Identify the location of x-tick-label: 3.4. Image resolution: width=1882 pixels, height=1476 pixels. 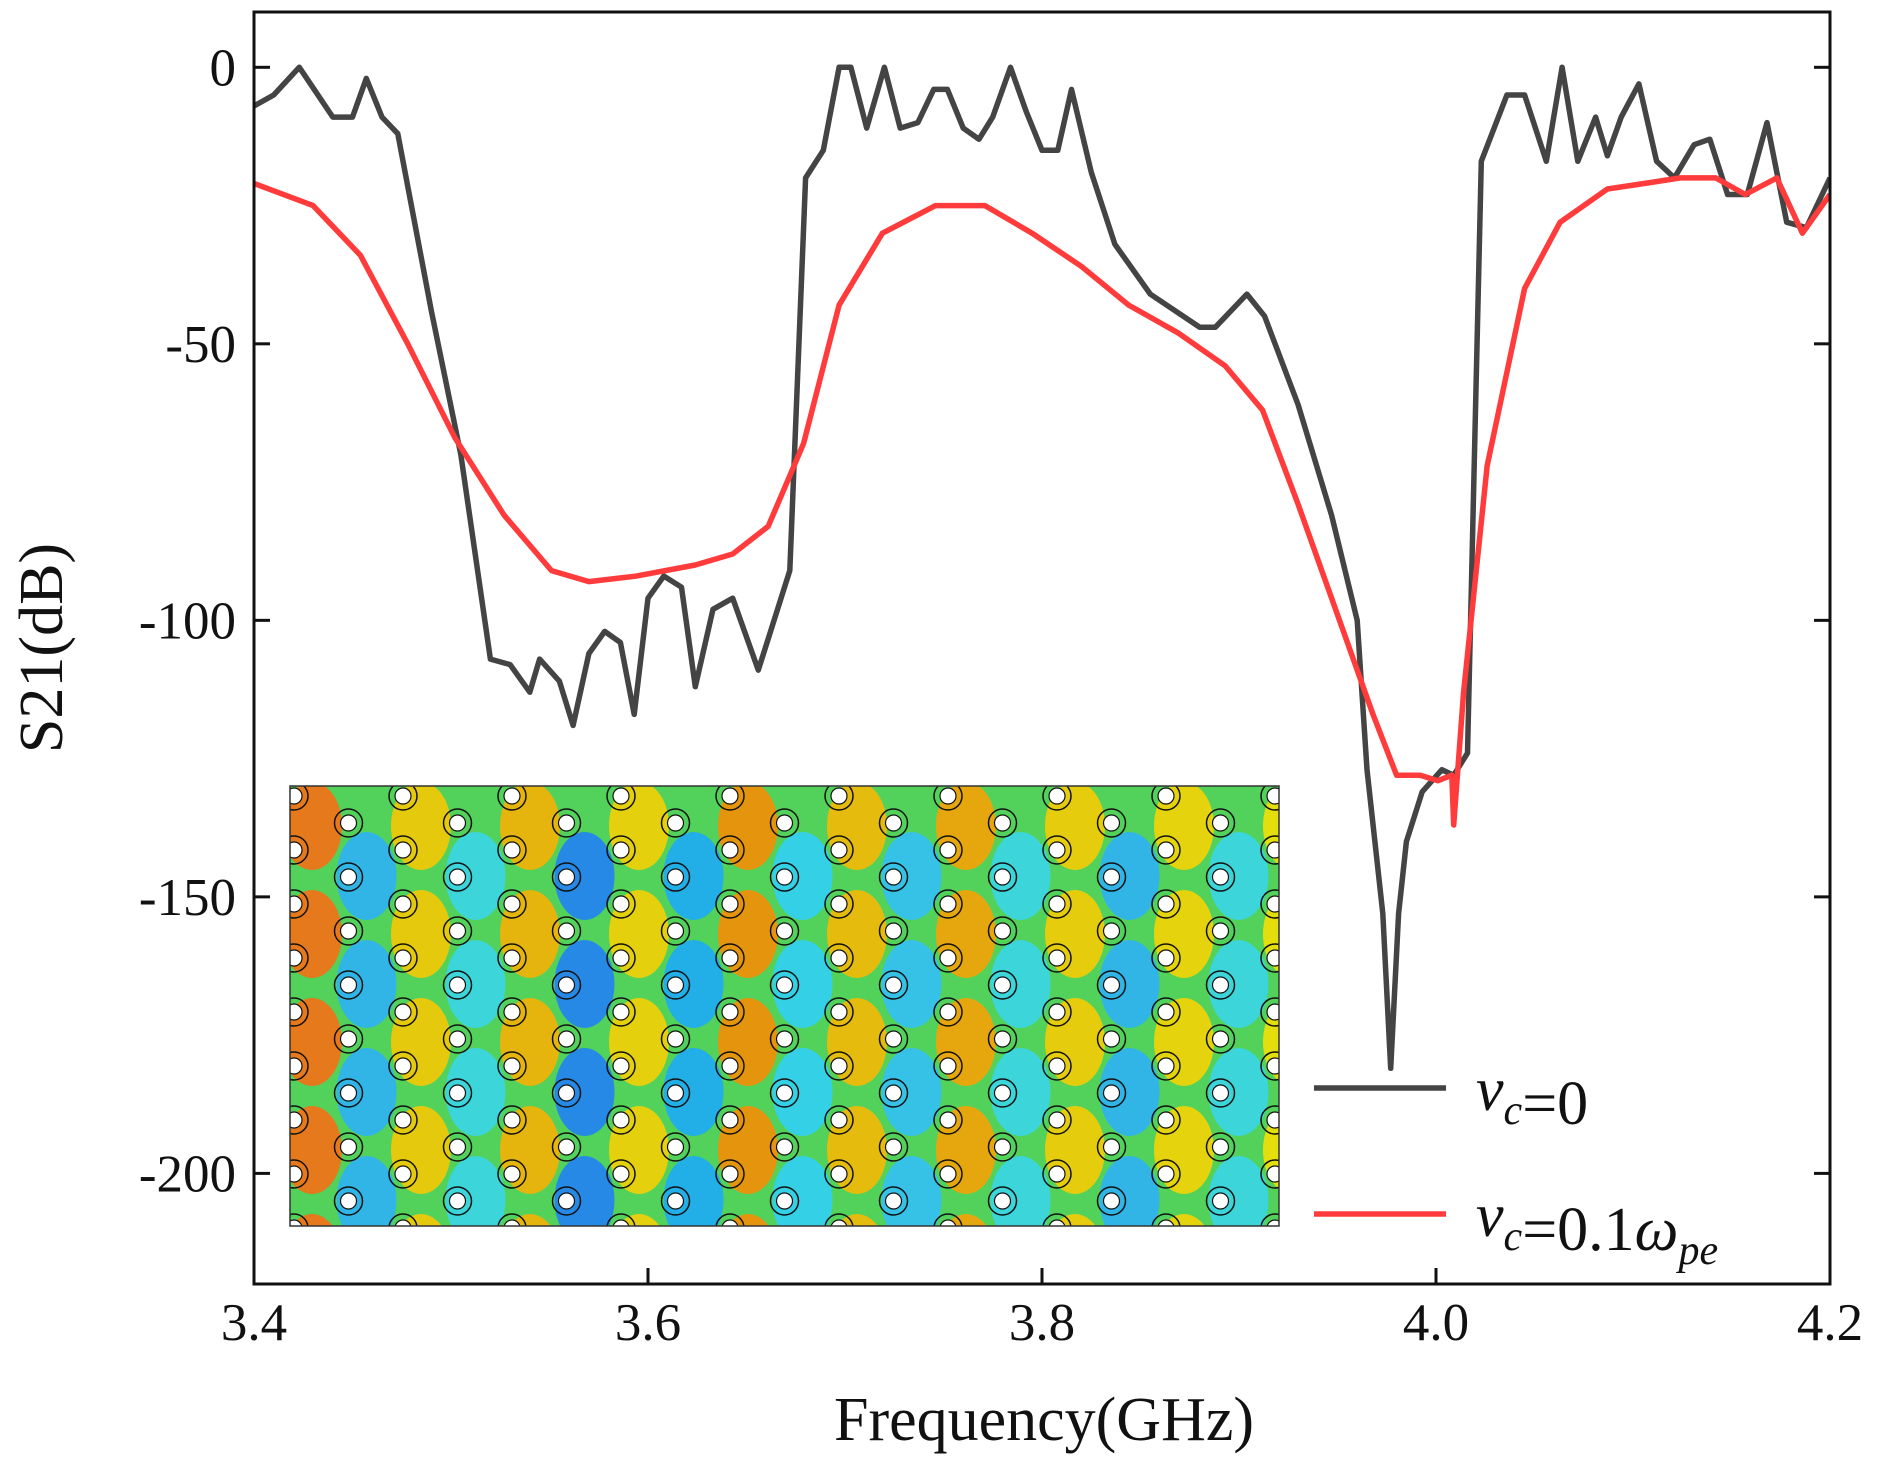
(254, 1323).